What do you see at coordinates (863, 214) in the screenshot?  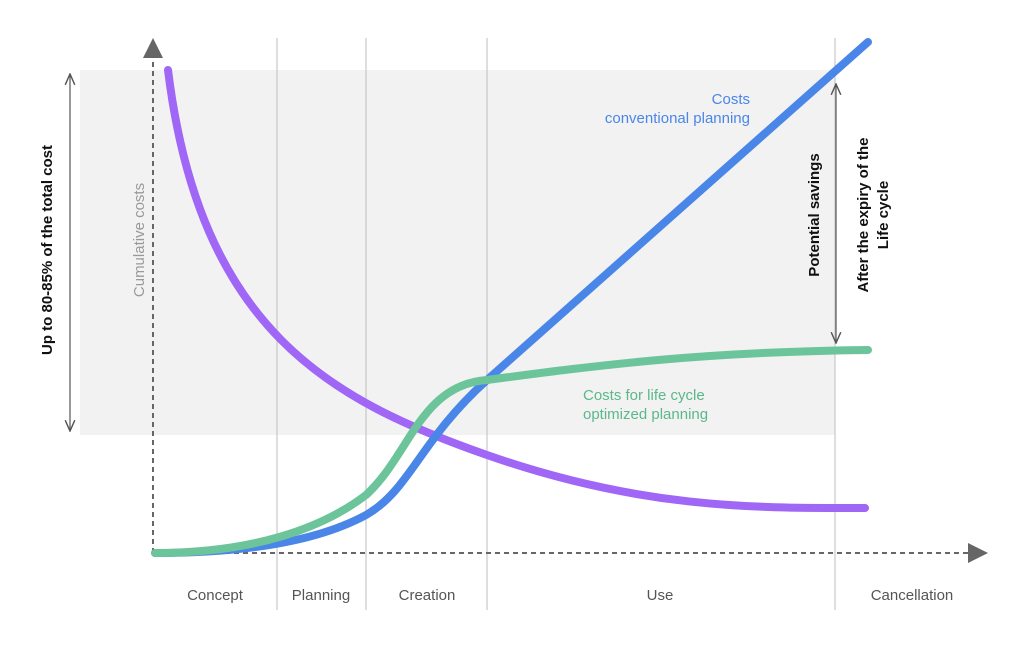 I see `expiry-label: After the expiry of the` at bounding box center [863, 214].